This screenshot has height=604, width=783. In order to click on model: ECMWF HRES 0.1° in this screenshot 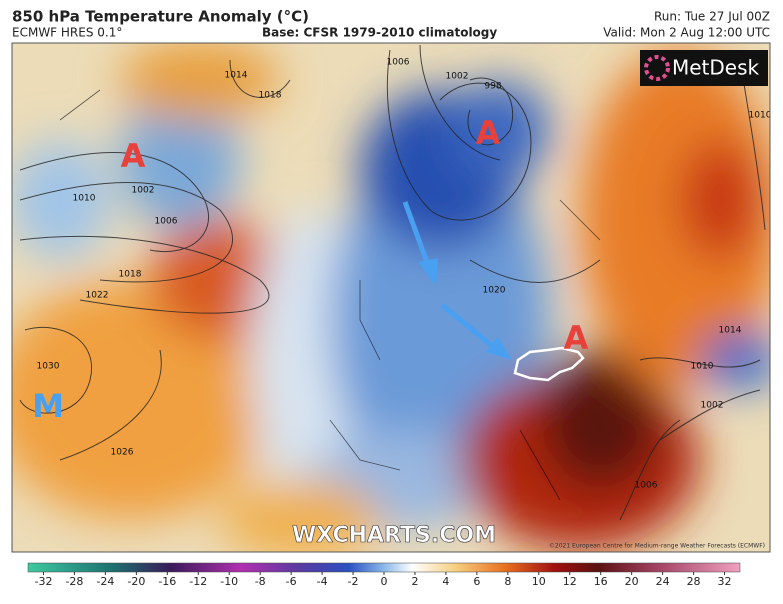, I will do `click(67, 33)`.